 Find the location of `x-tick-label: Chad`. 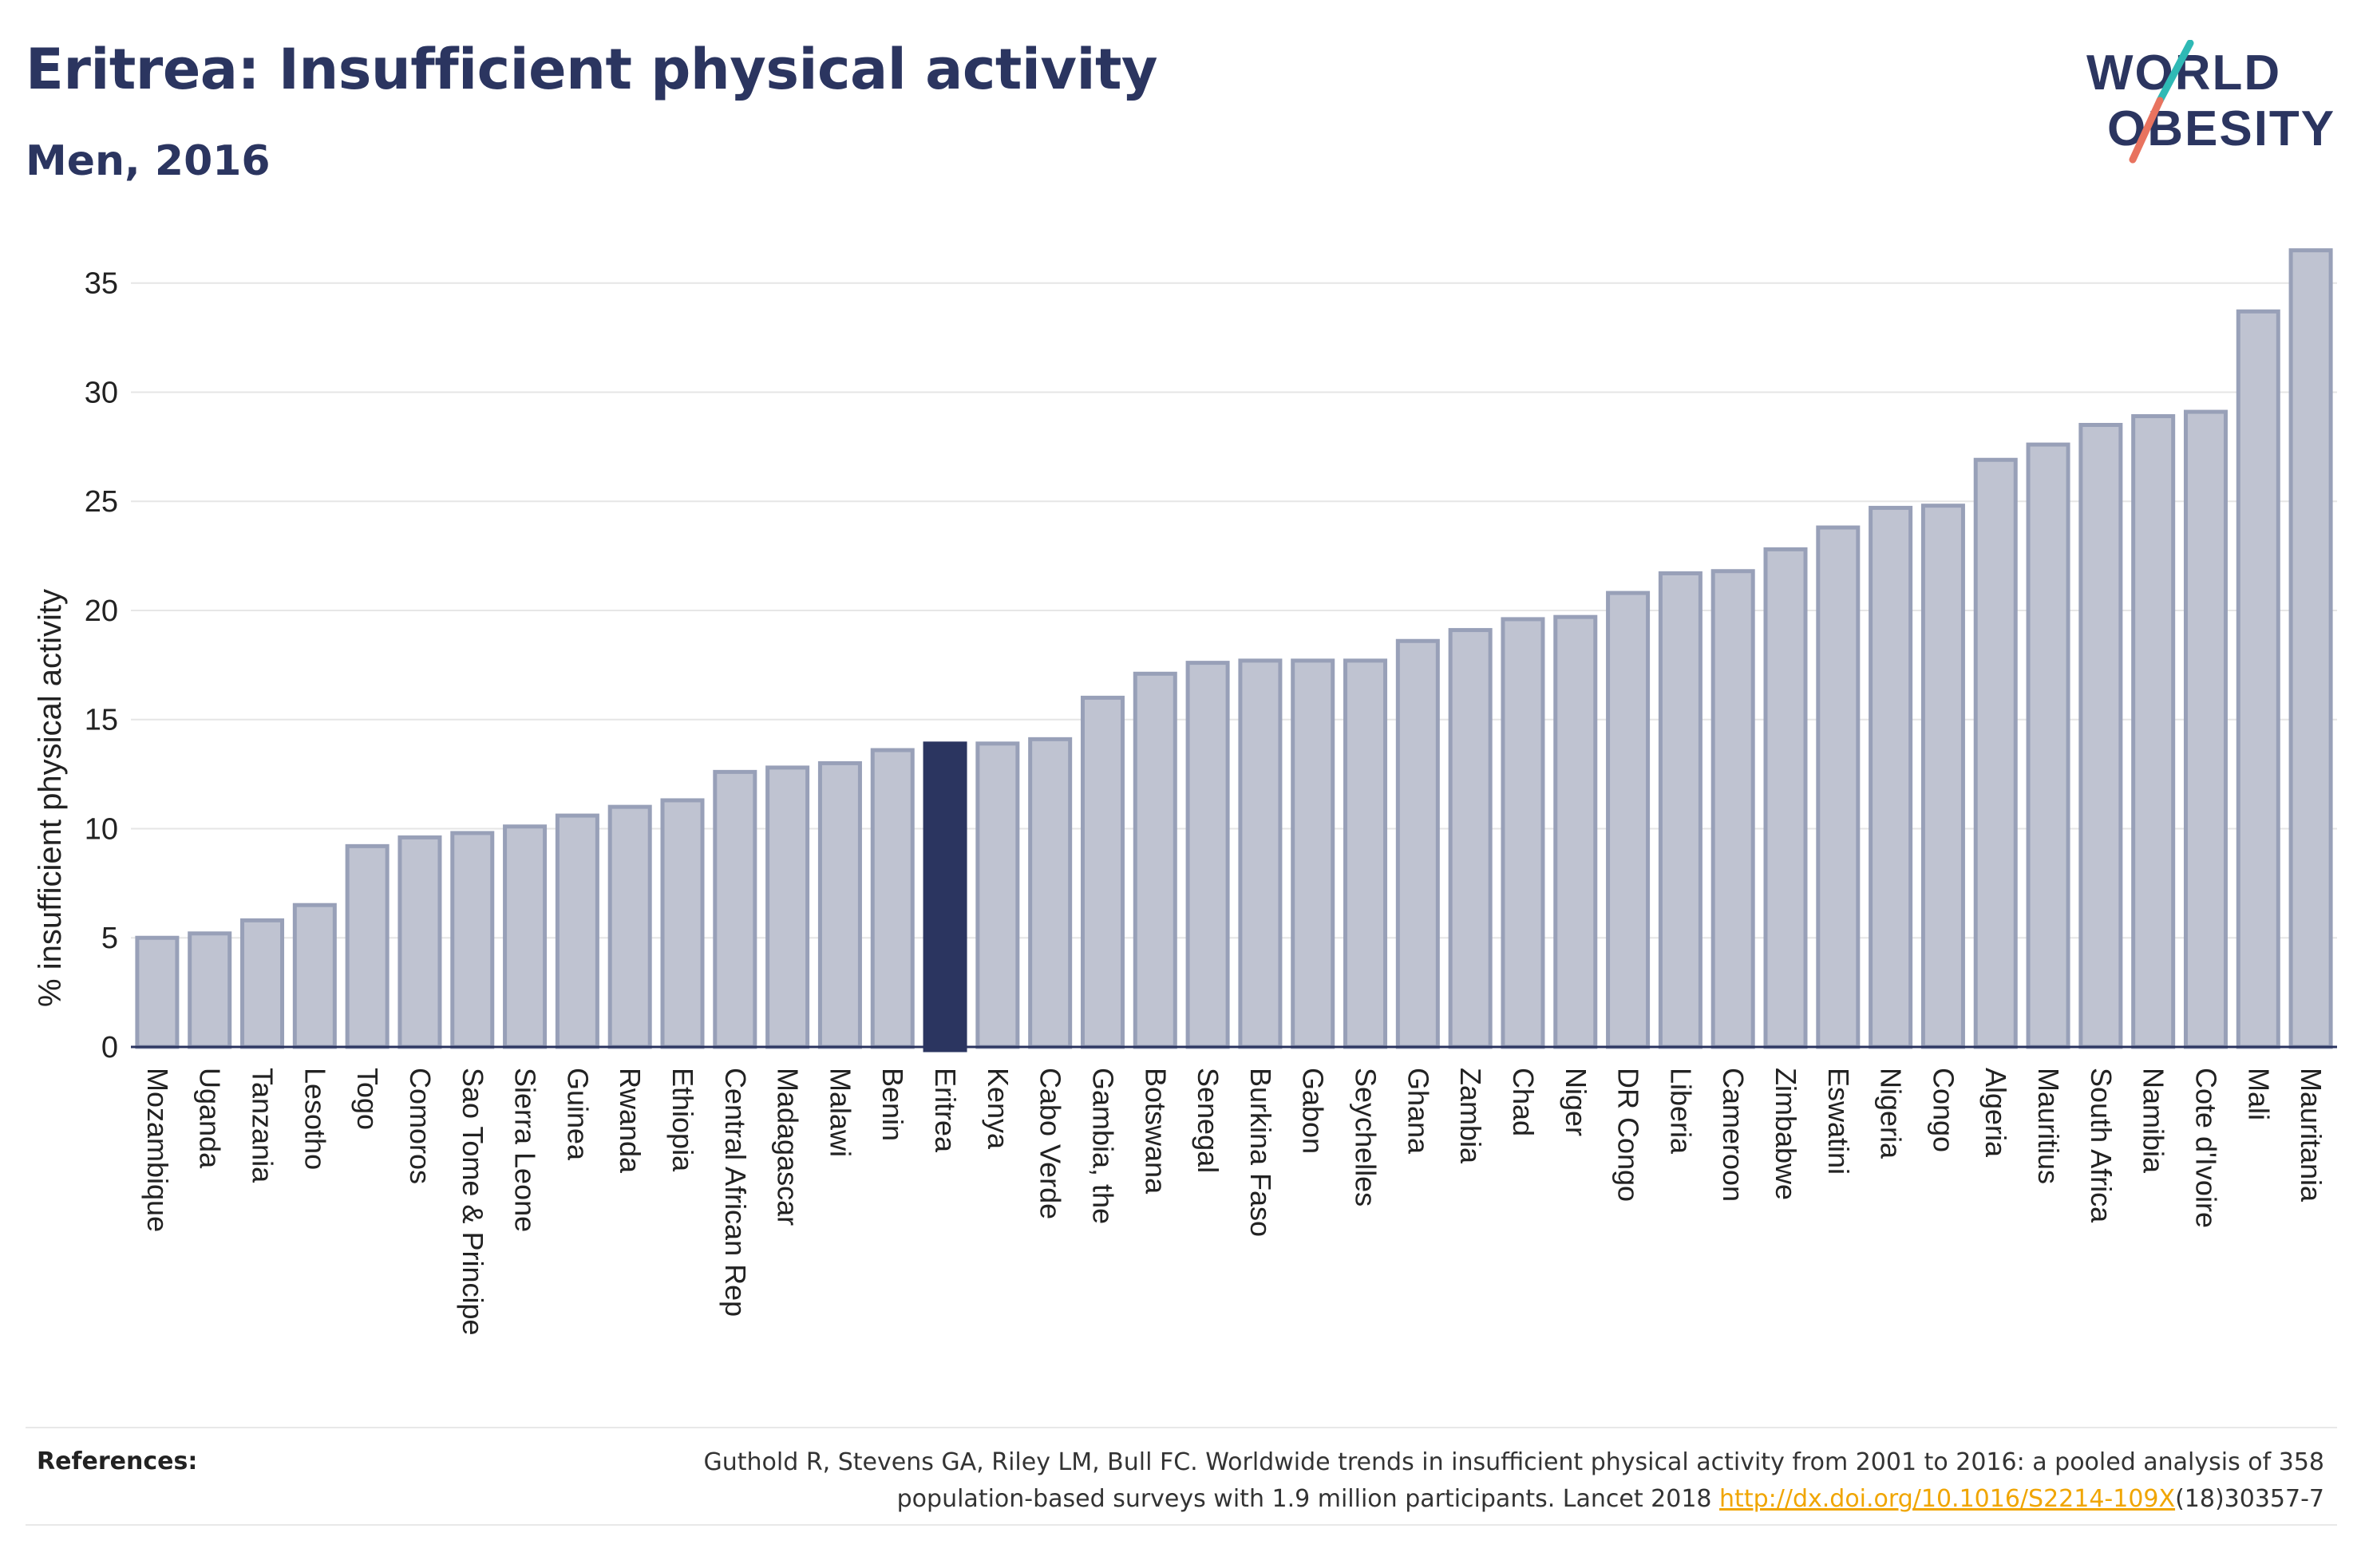

x-tick-label: Chad is located at coordinates (1523, 1102).